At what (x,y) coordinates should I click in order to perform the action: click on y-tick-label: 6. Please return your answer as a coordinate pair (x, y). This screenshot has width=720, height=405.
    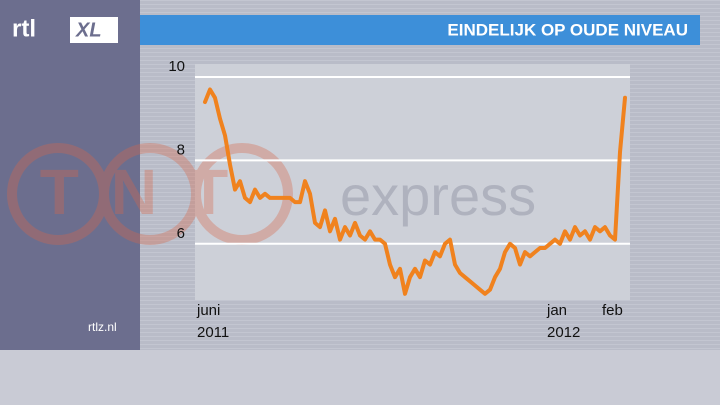
    Looking at the image, I should click on (181, 233).